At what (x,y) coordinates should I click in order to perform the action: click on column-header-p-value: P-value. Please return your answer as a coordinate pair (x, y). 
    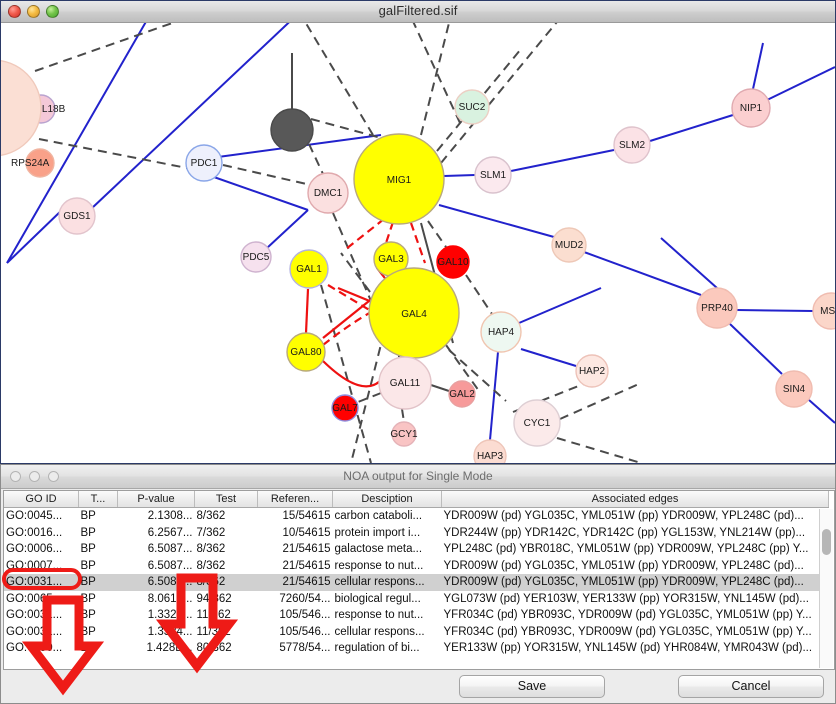
    Looking at the image, I should click on (156, 499).